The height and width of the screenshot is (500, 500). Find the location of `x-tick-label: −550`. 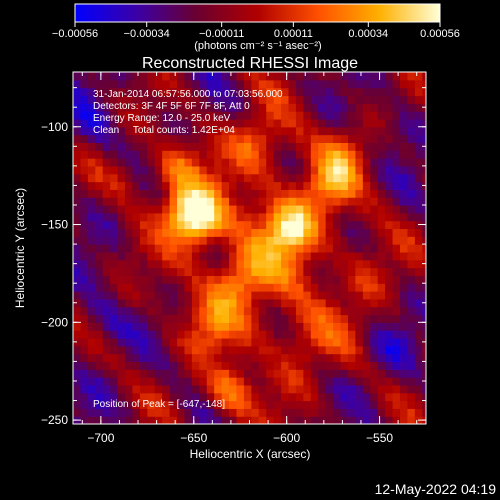

x-tick-label: −550 is located at coordinates (379, 438).